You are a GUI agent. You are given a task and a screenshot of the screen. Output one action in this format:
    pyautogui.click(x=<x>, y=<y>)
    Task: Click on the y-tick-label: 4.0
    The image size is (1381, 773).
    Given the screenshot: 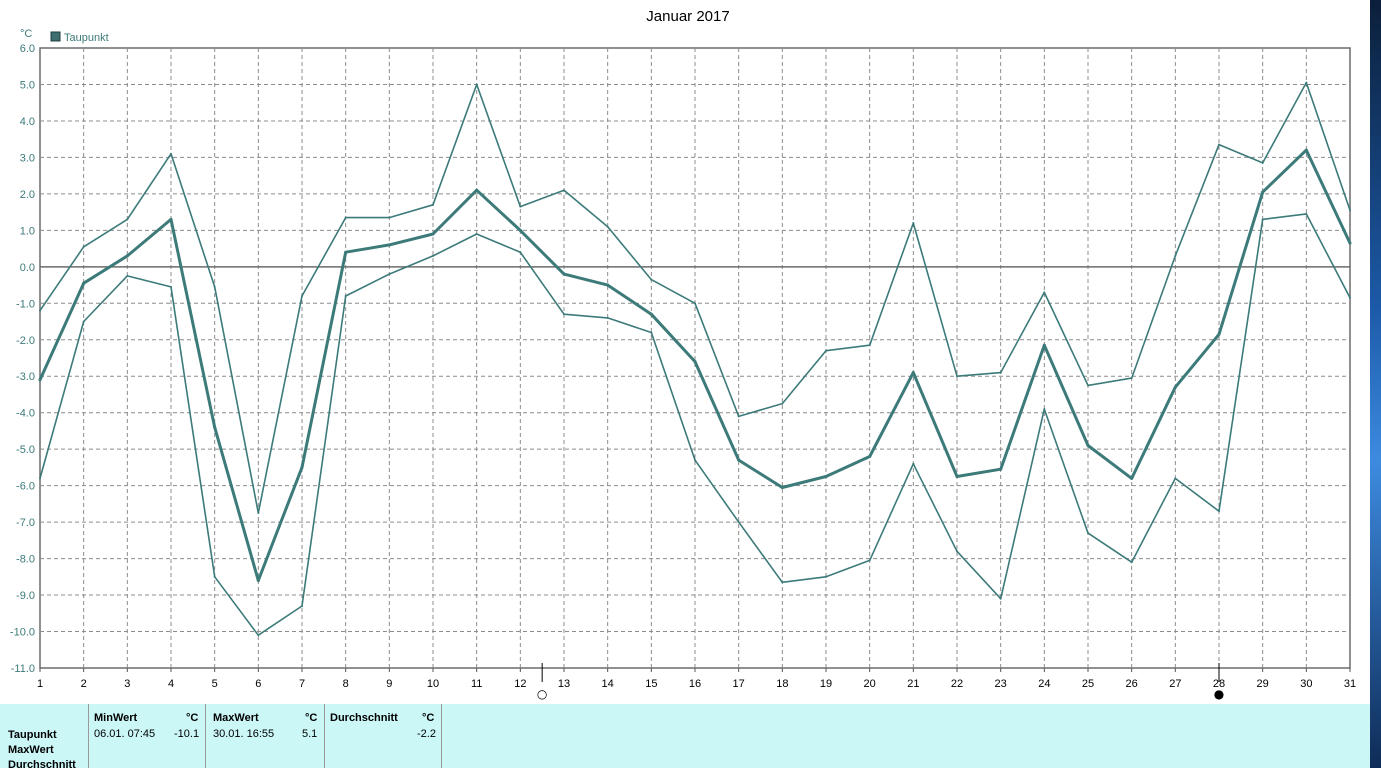 What is the action you would take?
    pyautogui.click(x=27, y=122)
    